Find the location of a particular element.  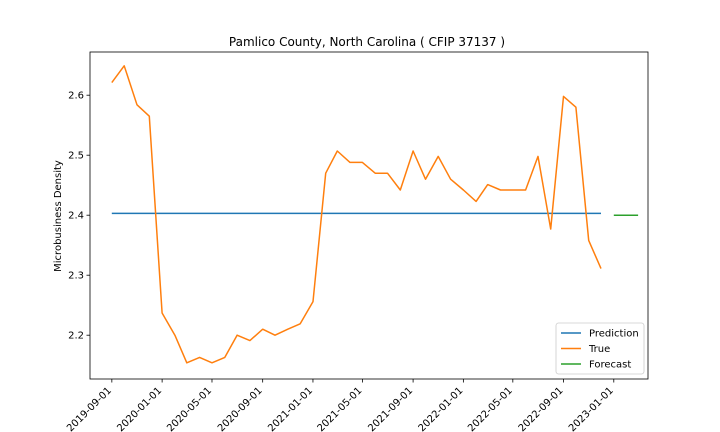

legend-label: Forecast is located at coordinates (610, 365).